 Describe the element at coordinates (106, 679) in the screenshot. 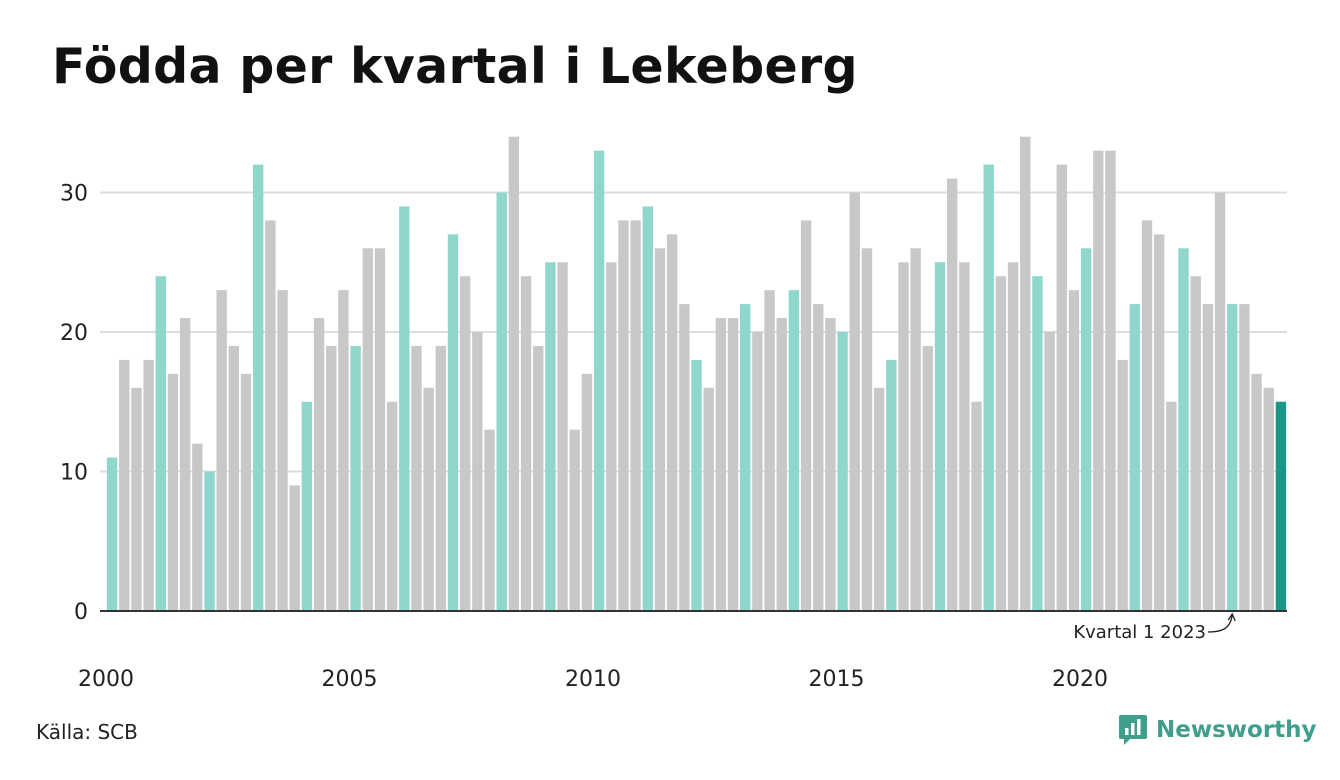

I see `x-tick-label: 2000` at that location.